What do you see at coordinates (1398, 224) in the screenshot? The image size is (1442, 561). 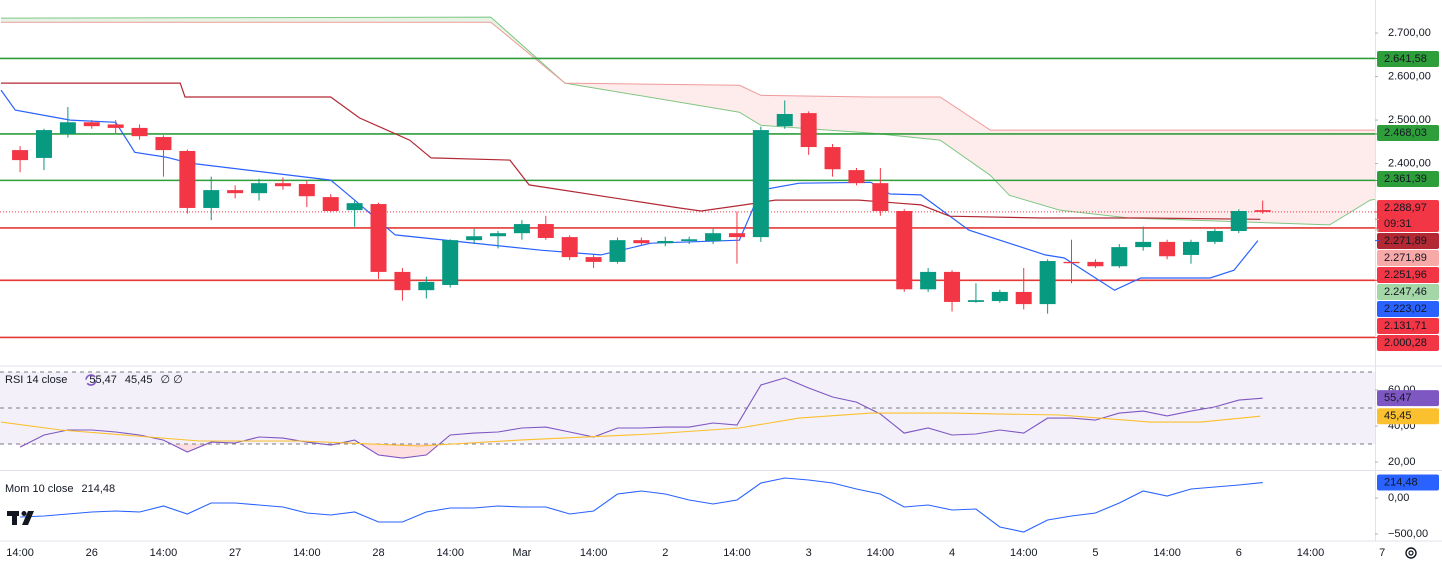 I see `countdown: 09:31` at bounding box center [1398, 224].